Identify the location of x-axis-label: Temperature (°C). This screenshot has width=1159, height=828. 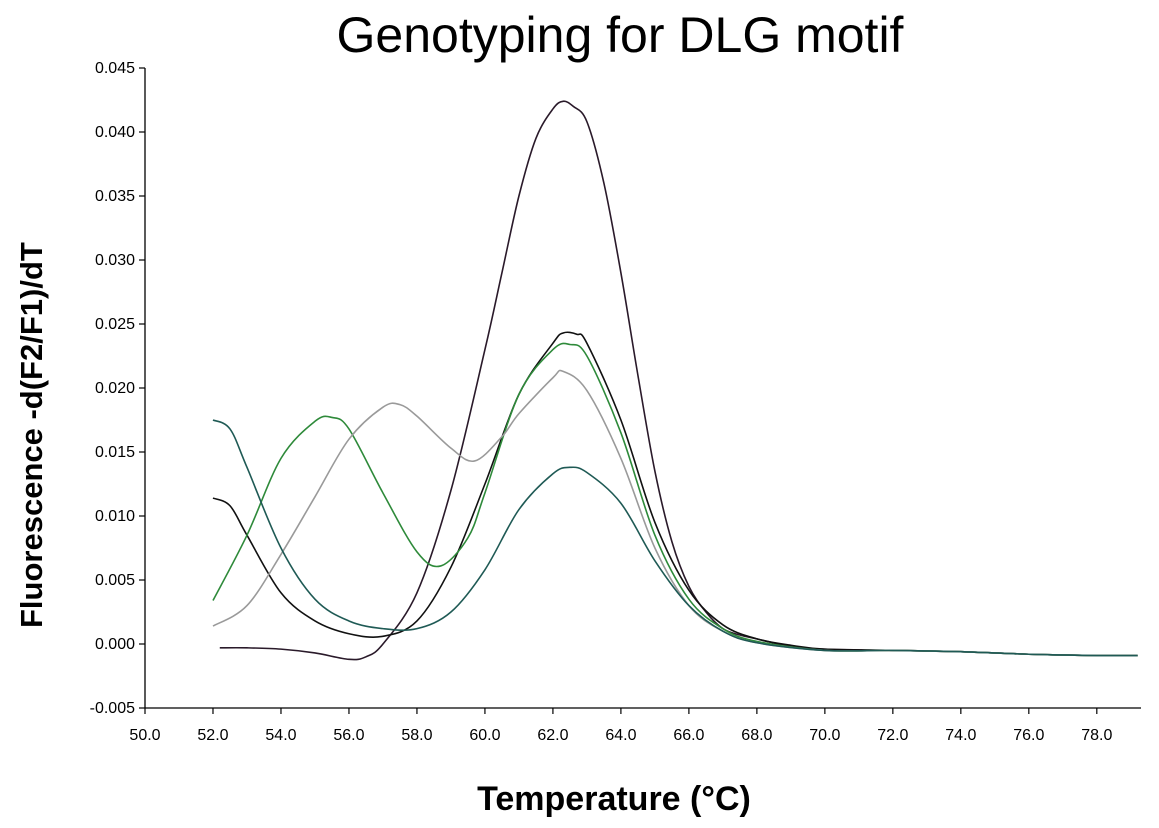
(614, 799).